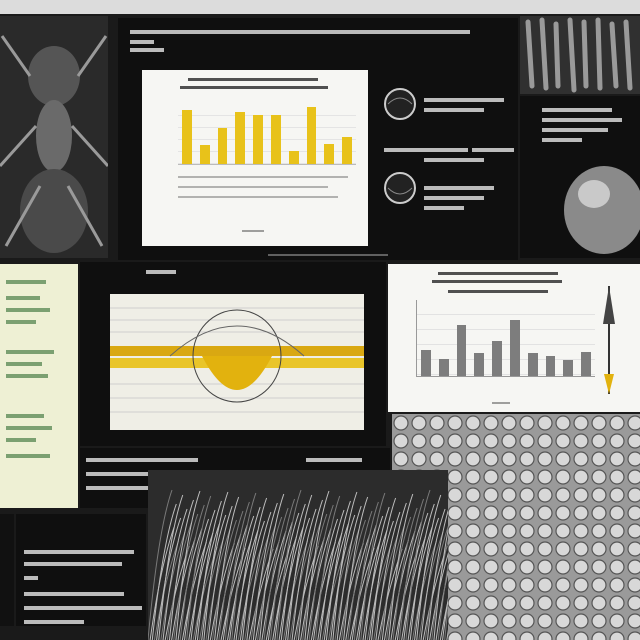  Describe the element at coordinates (580, 177) in the screenshot. I see `sphere-panel` at that location.